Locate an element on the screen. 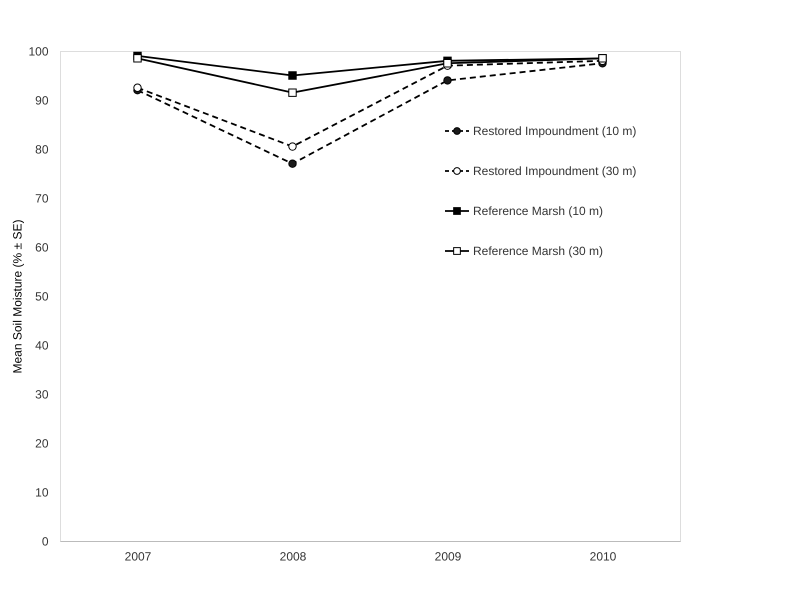  y-tick-label: 30 is located at coordinates (42, 395).